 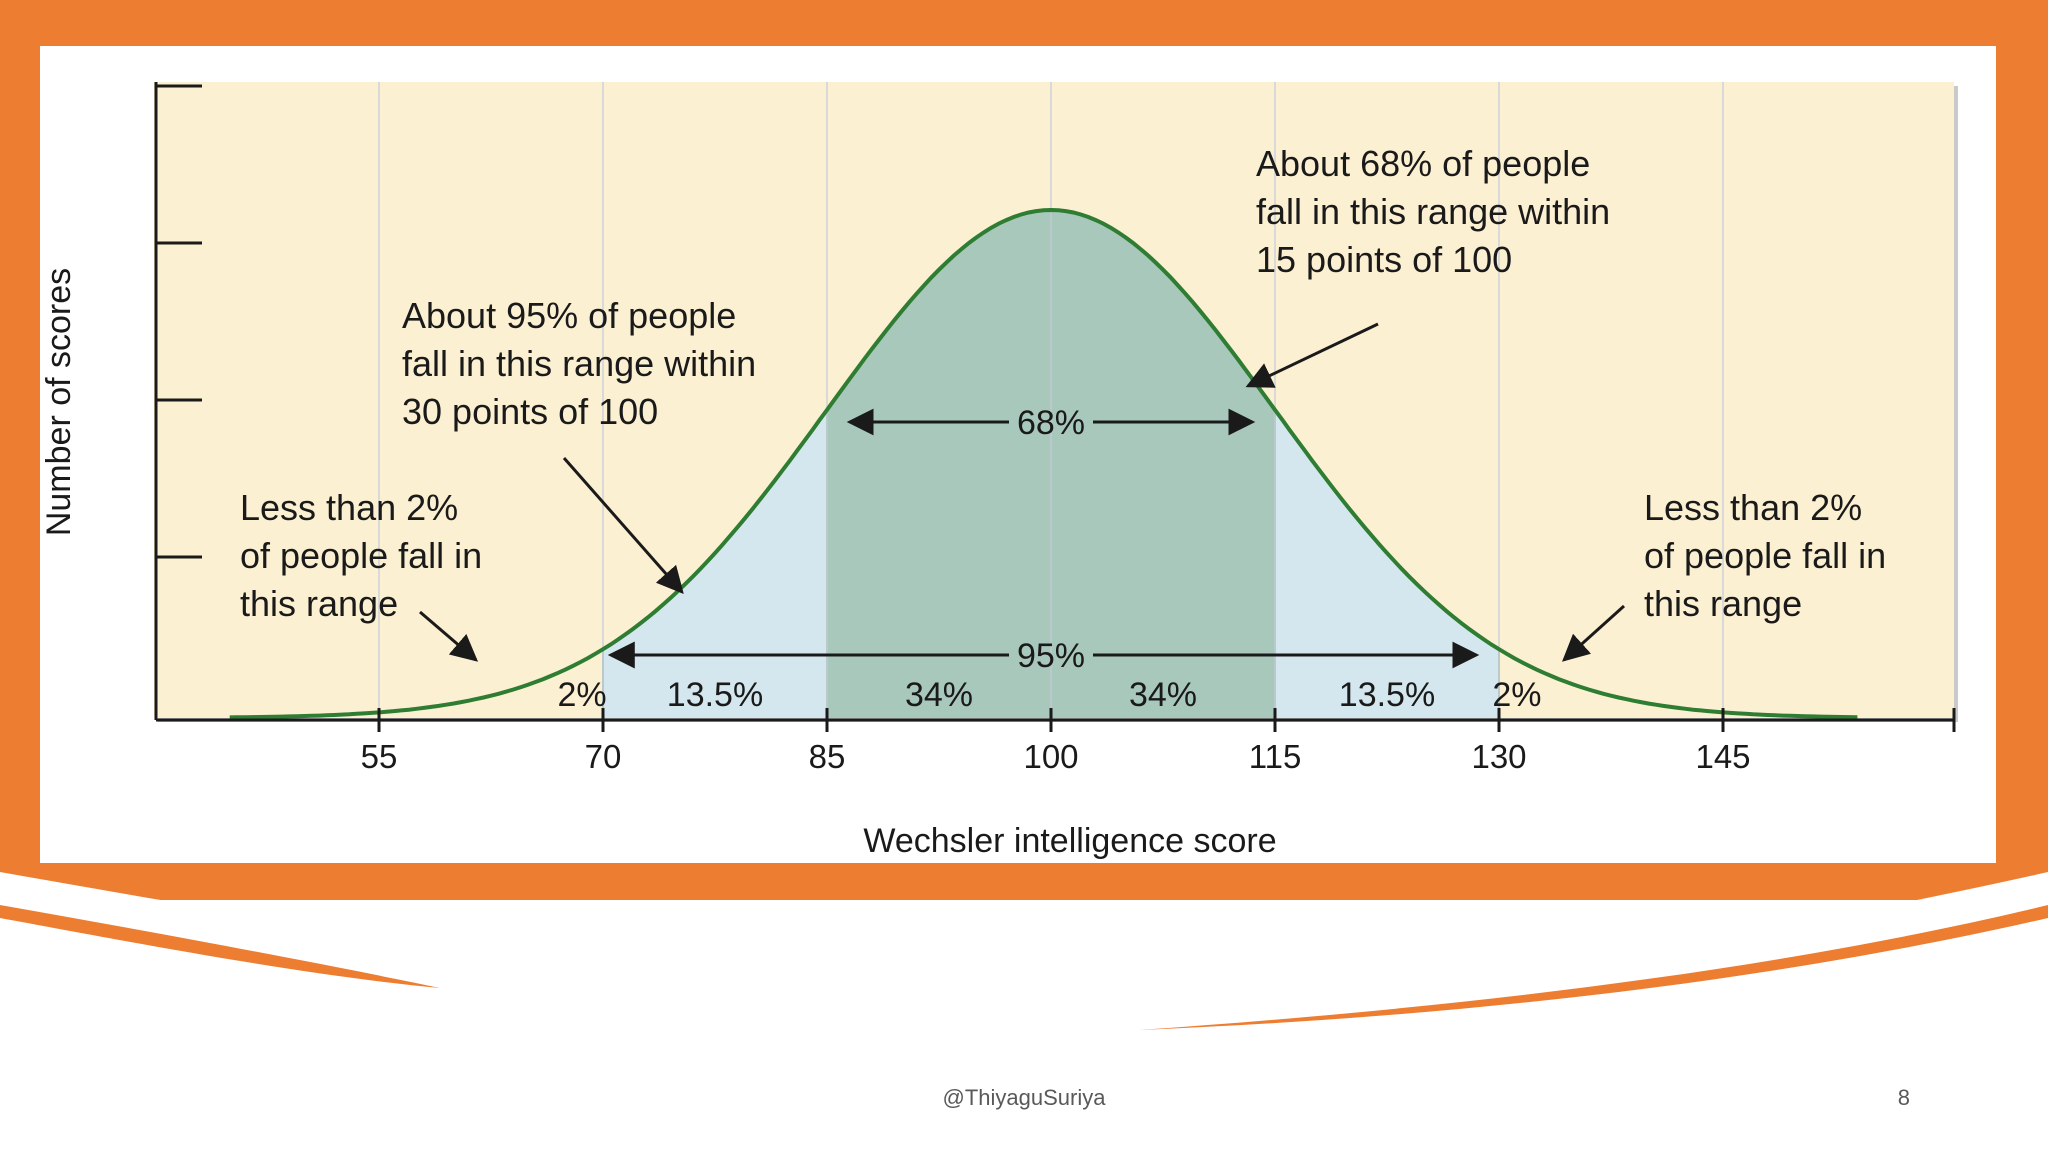 I want to click on annotation-left-tail-line: Less than 2%, so click(x=349, y=507).